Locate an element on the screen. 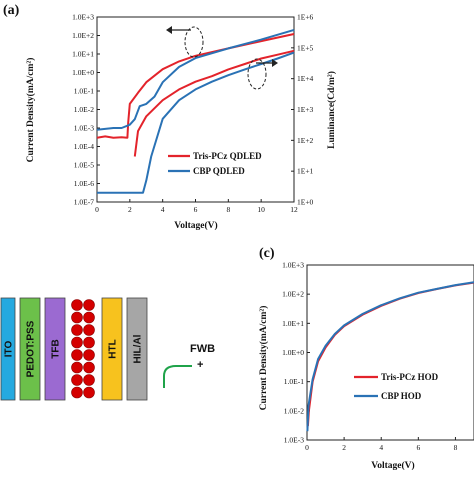  panel-c-plot-frame is located at coordinates (390, 352).